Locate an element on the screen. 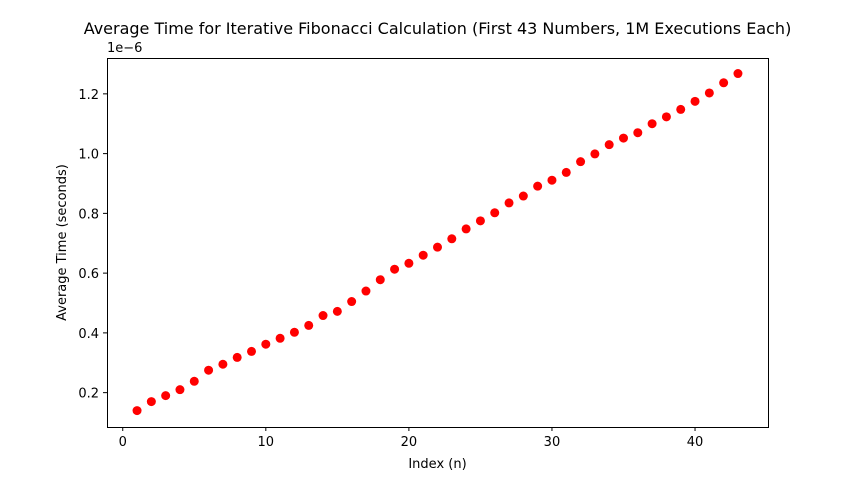  x-tick-label: 40 is located at coordinates (695, 442).